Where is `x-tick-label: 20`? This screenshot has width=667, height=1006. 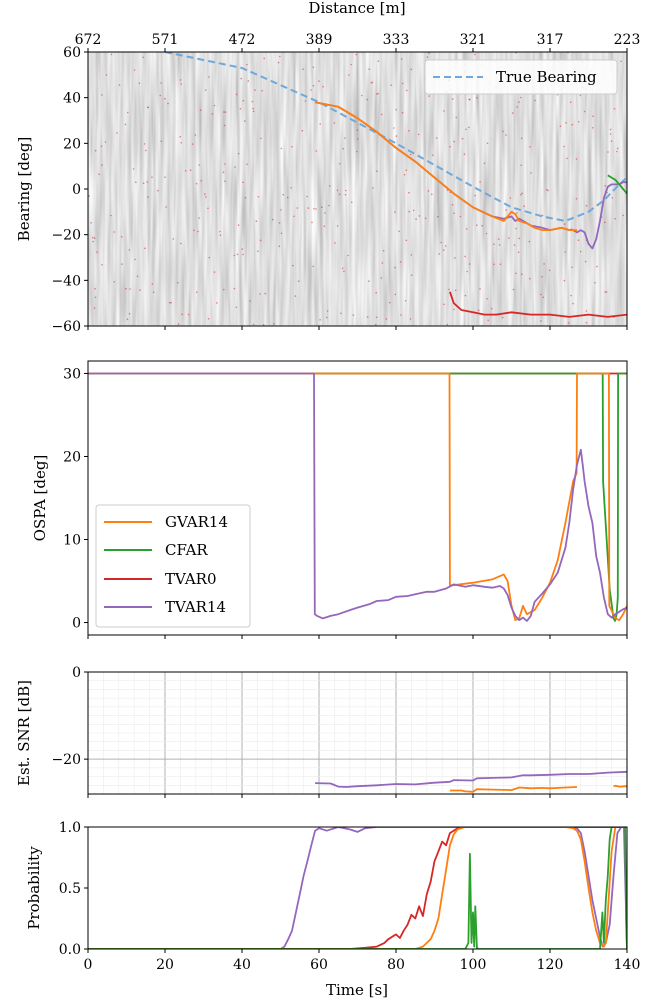 x-tick-label: 20 is located at coordinates (165, 965).